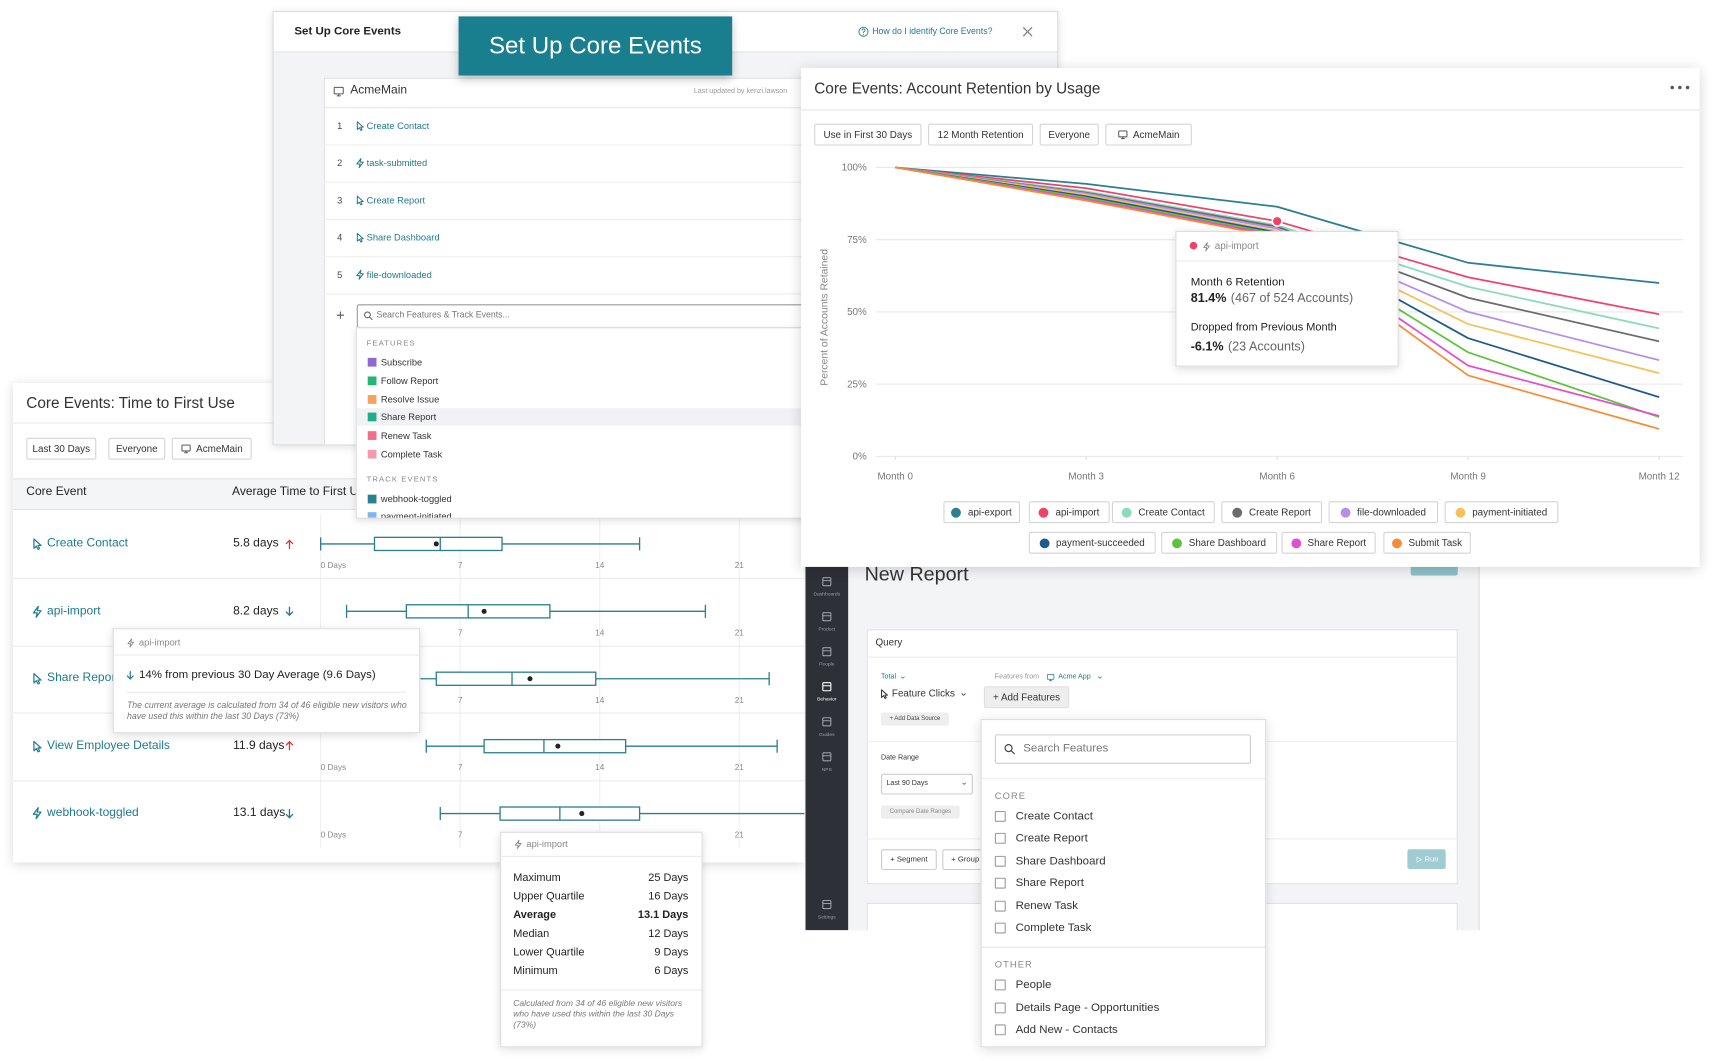  I want to click on event-name: webhook-toggled, so click(93, 813).